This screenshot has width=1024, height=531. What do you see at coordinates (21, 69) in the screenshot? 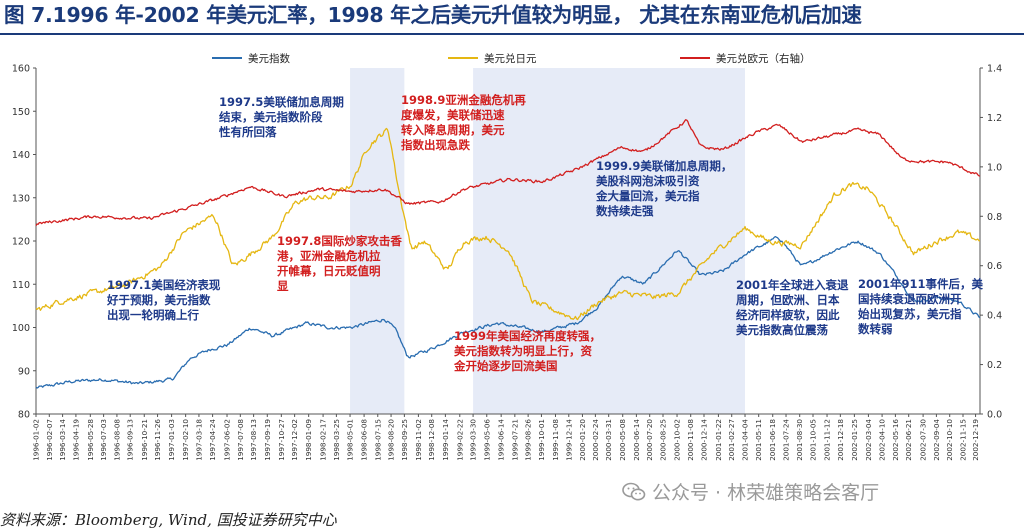
I see `y-left-tick-label: 160` at bounding box center [21, 69].